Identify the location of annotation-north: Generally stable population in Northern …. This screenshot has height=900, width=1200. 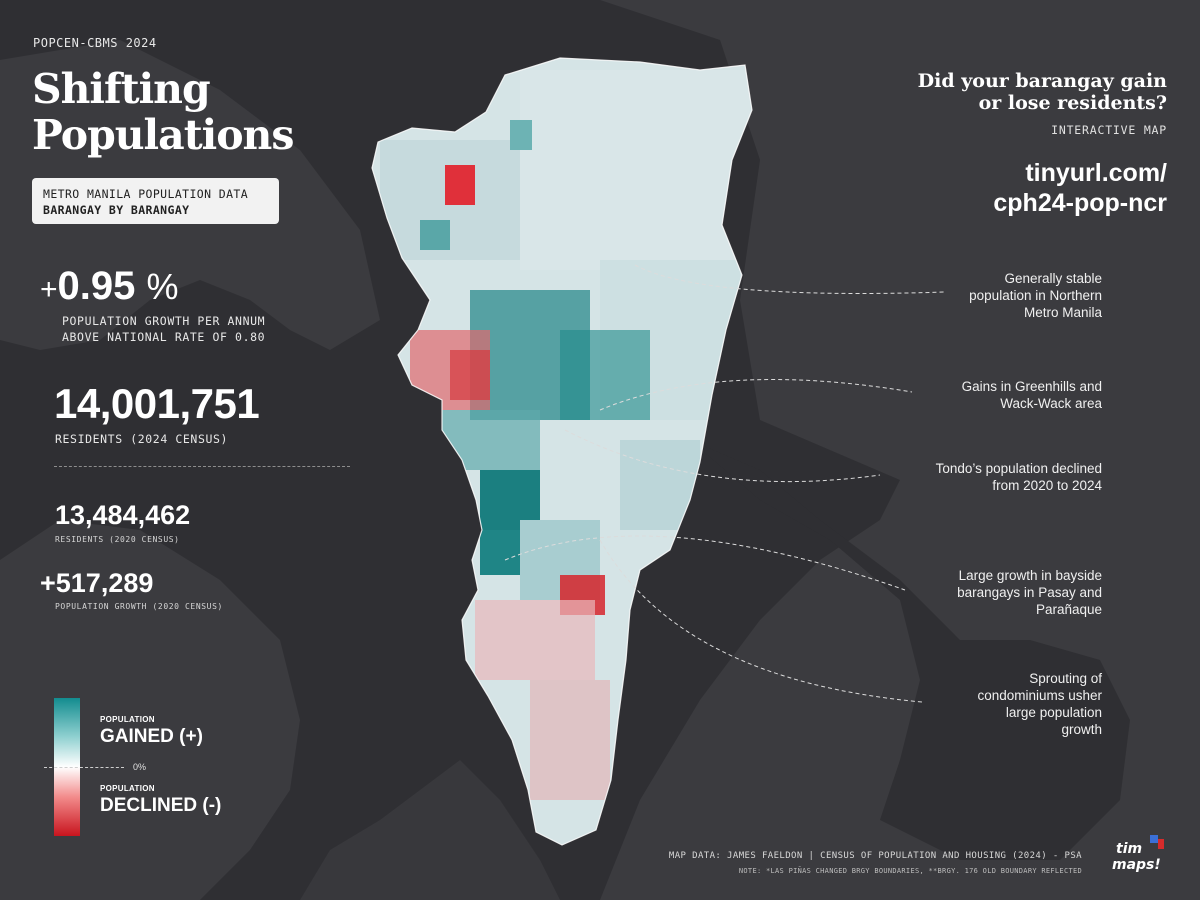
(1035, 295).